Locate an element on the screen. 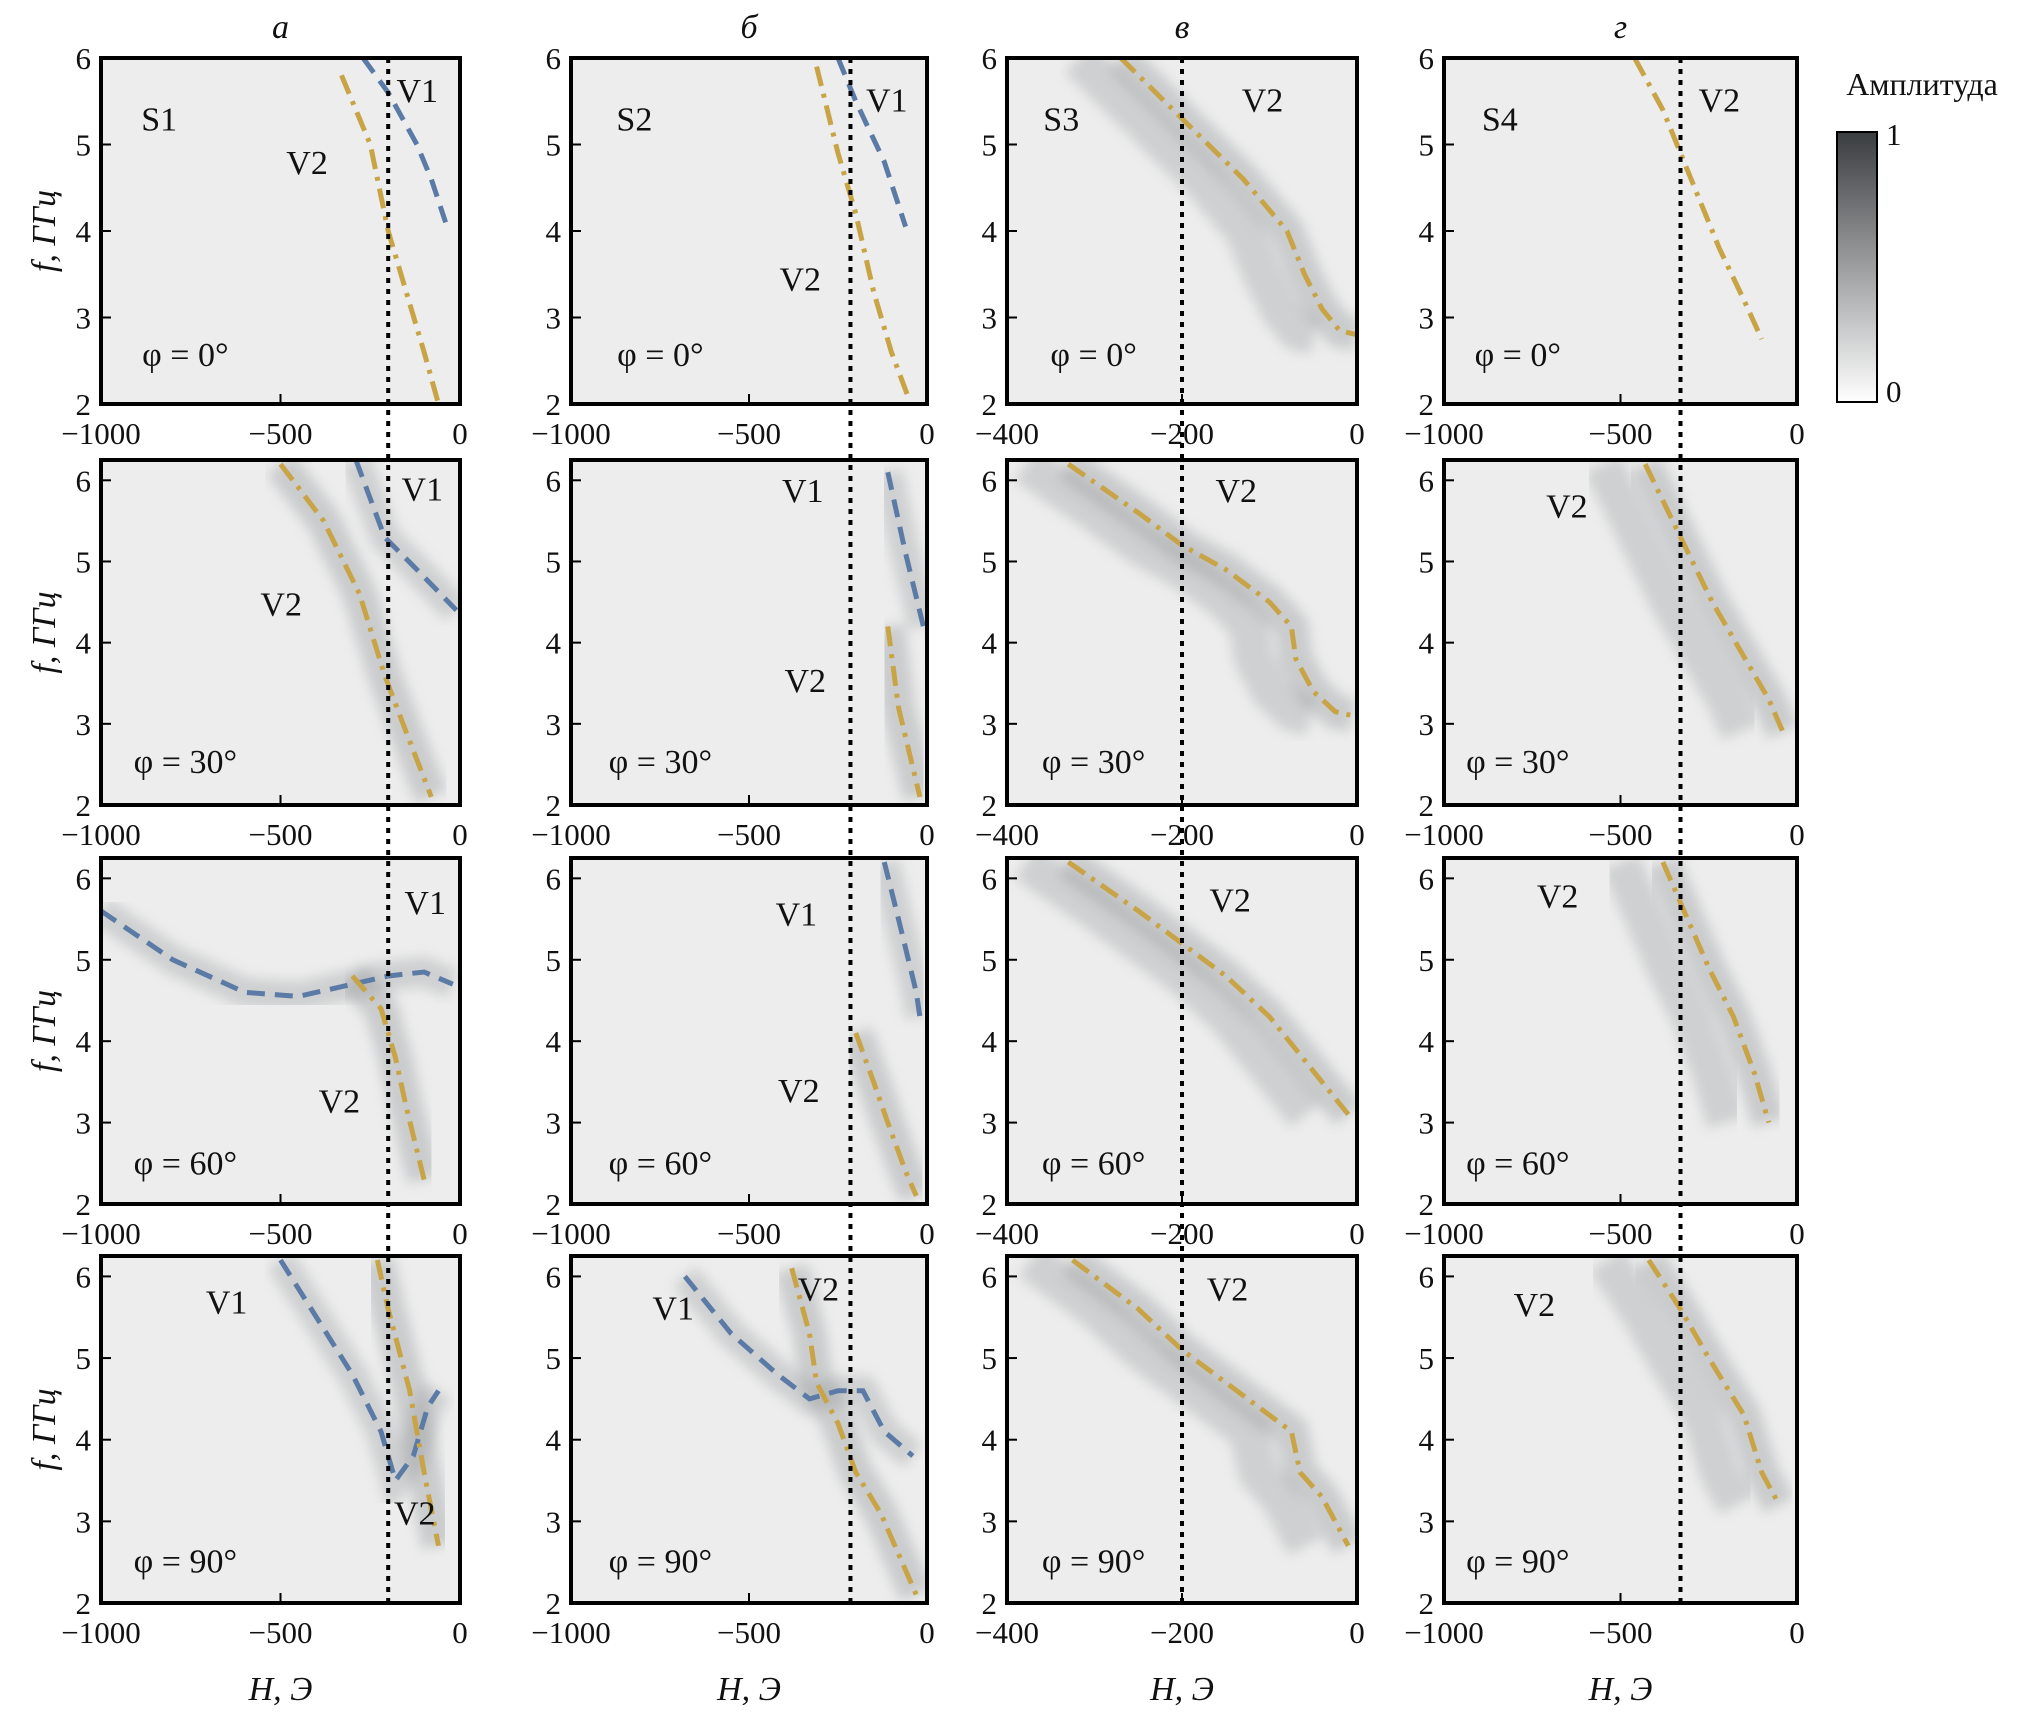  panel-4-2: 2 3 4 5 6 −1000 −500 0 V1 V2 φ = 90° H, Э is located at coordinates (733, 1481).